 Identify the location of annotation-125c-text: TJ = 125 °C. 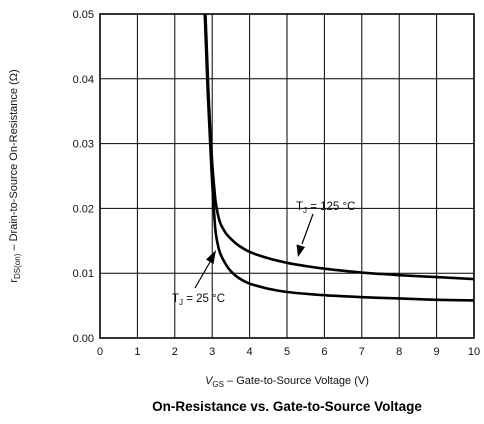
(325, 208).